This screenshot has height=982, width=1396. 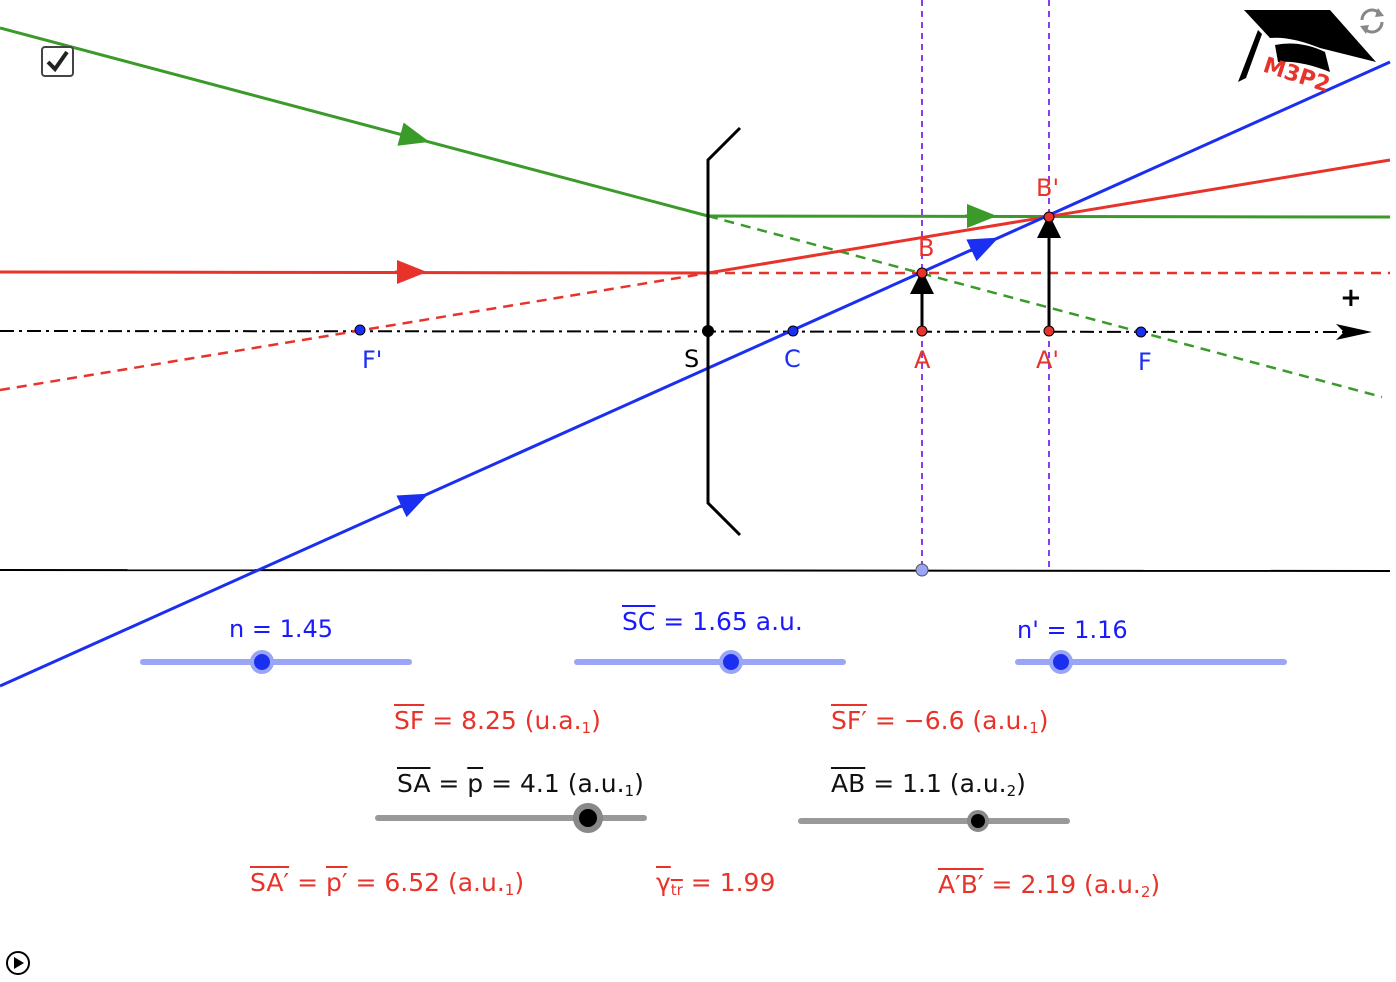 I want to click on point-B-prime, so click(x=1049, y=217).